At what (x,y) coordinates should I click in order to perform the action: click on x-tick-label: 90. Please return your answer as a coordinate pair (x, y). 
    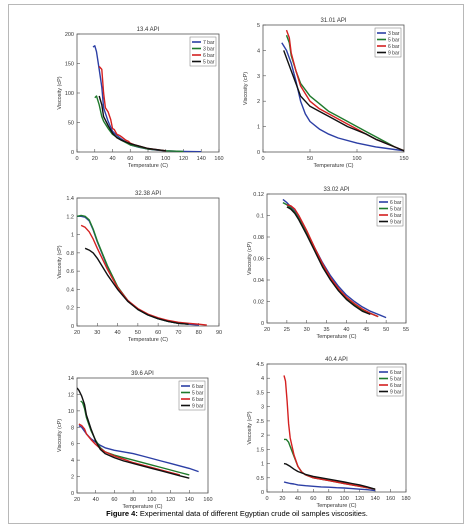
    Looking at the image, I should click on (219, 333).